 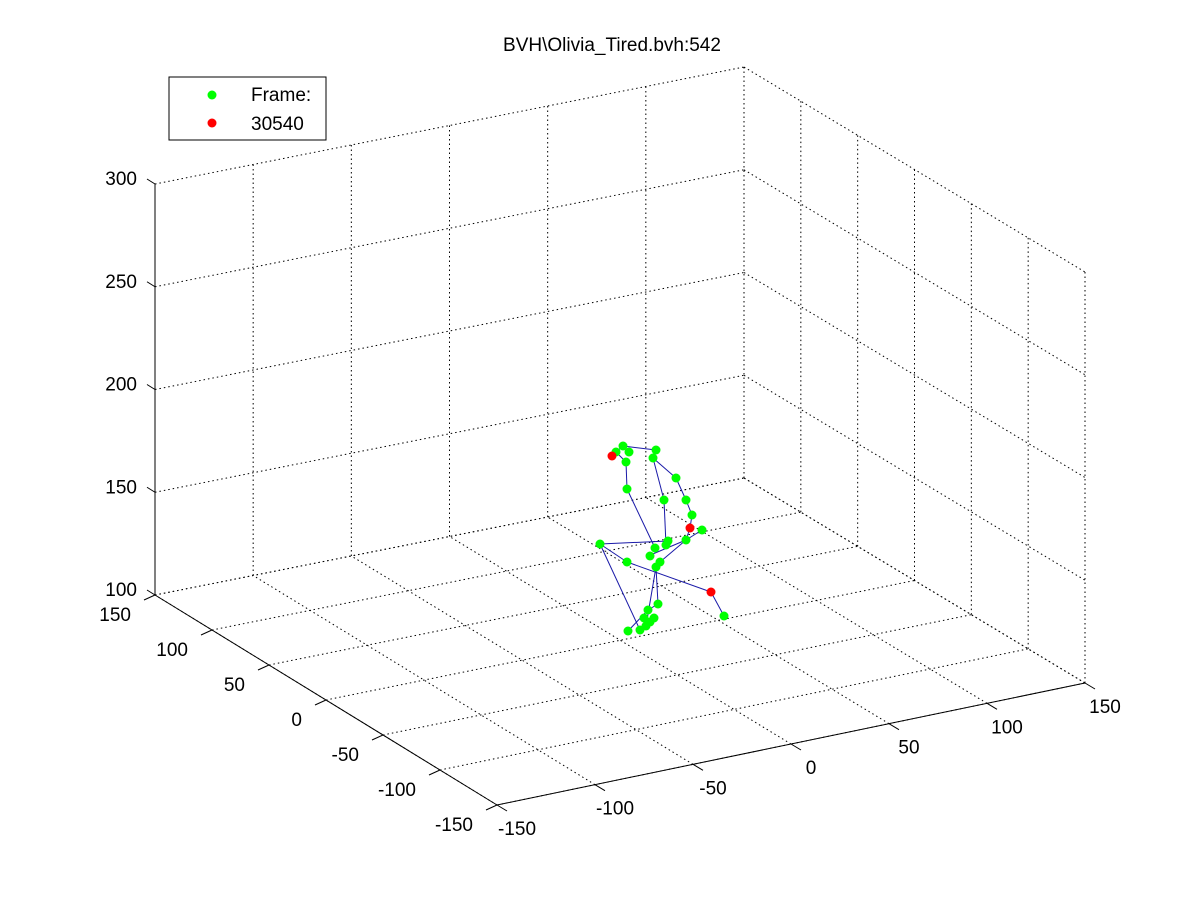 I want to click on y-tick-label: 100, so click(x=172, y=650).